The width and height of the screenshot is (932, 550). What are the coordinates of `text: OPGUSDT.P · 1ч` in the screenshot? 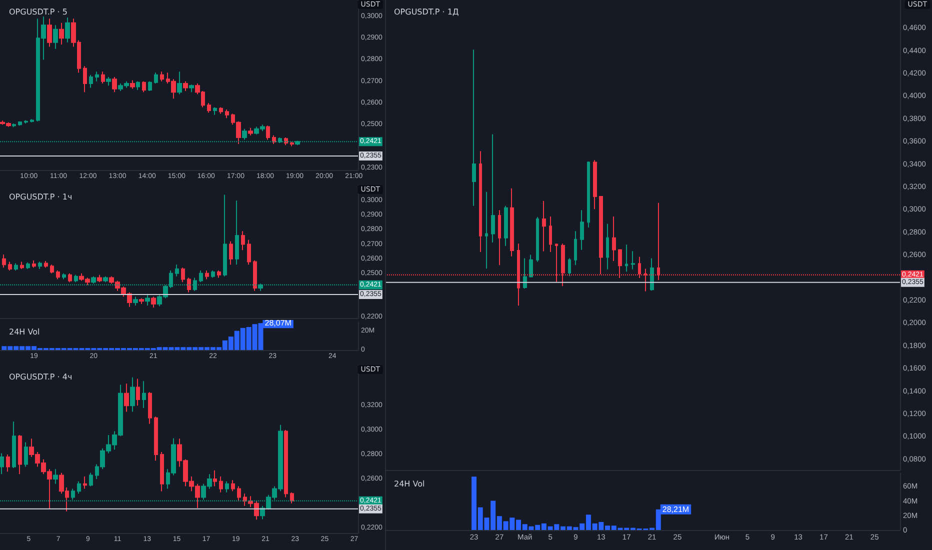 It's located at (40, 197).